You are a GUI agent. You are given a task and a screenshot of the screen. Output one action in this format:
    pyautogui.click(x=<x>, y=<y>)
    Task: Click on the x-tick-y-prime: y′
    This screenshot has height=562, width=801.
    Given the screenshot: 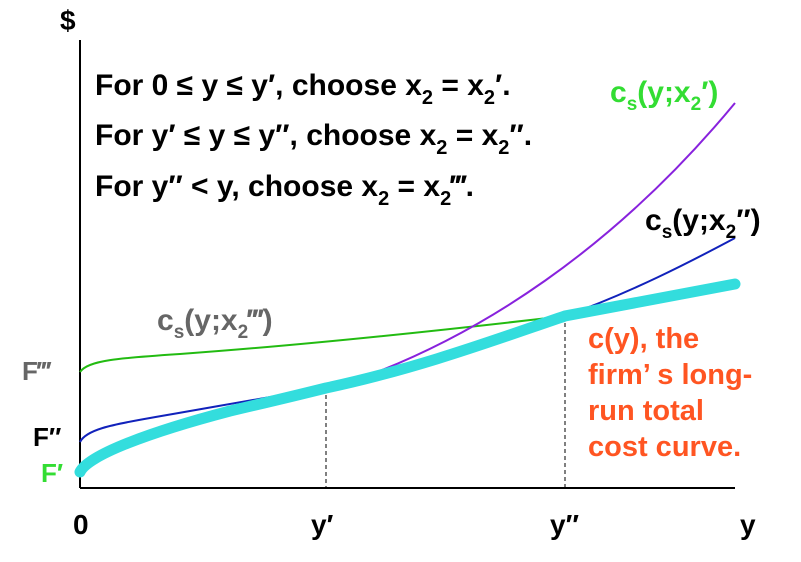 What is the action you would take?
    pyautogui.click(x=322, y=524)
    